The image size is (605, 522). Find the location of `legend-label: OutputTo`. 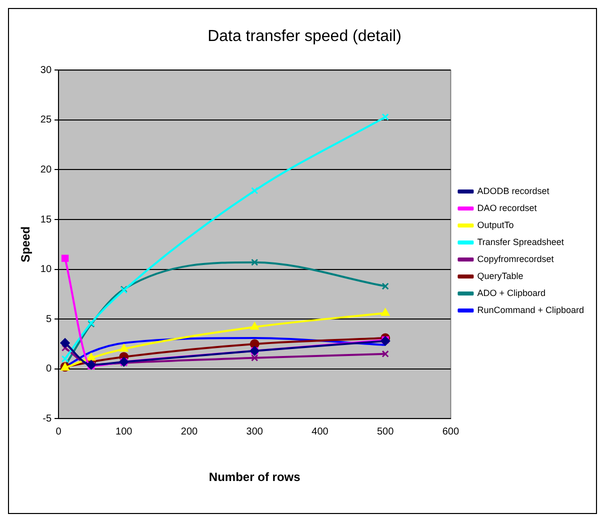

legend-label: OutputTo is located at coordinates (495, 225).